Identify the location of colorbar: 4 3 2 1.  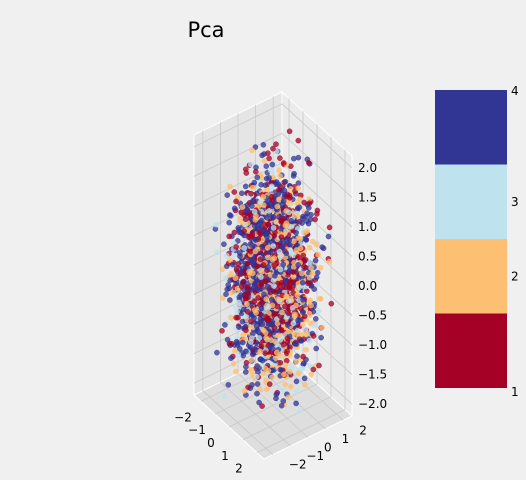
(477, 241).